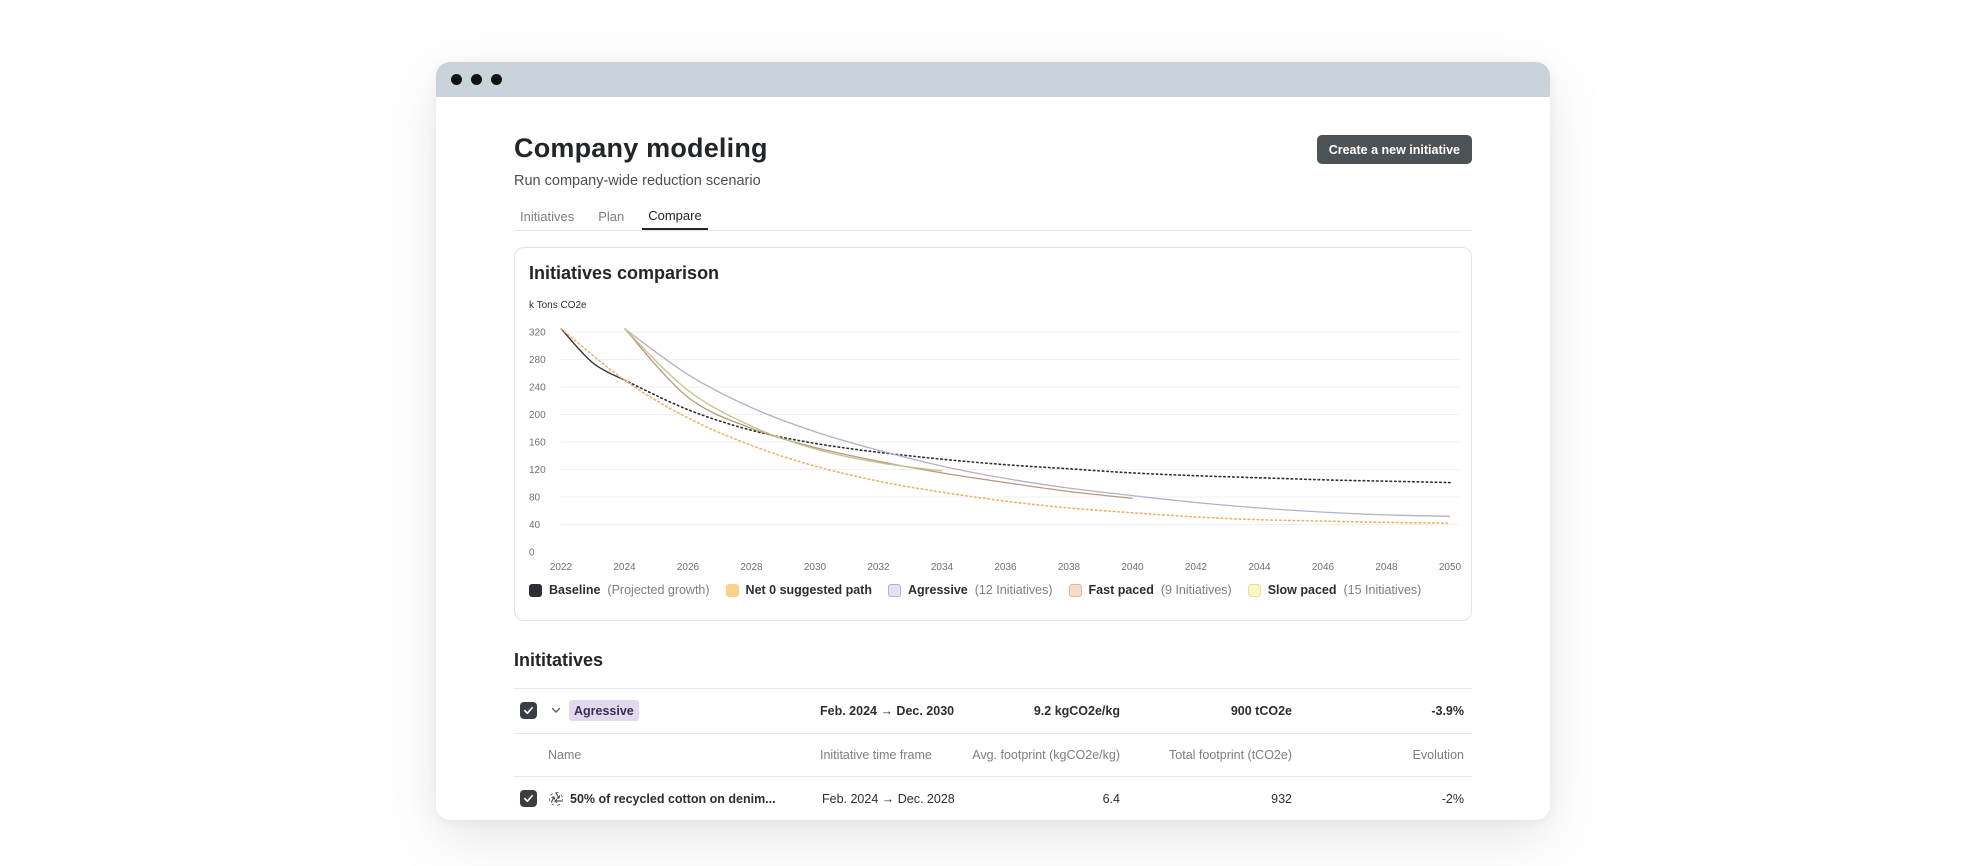  I want to click on x-tick-label: 2048, so click(1386, 567).